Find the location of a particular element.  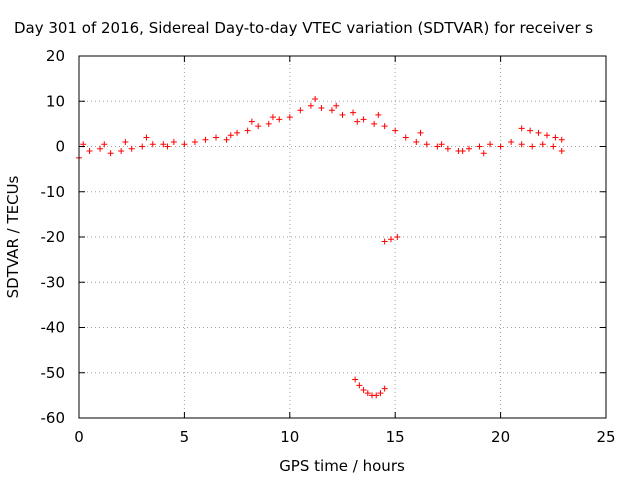

y-tick-label: -50 is located at coordinates (53, 373).